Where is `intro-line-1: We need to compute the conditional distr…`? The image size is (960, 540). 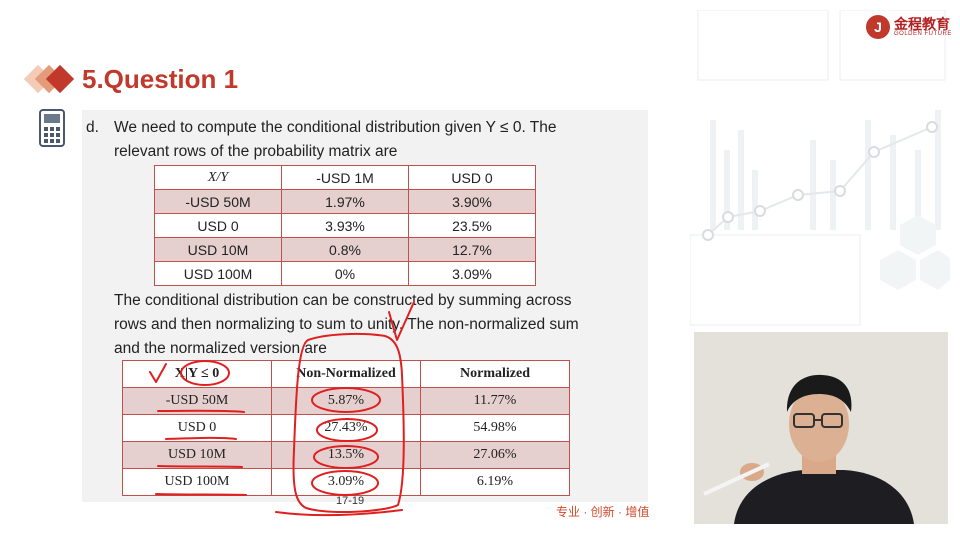
intro-line-1: We need to compute the conditional distr… is located at coordinates (335, 127).